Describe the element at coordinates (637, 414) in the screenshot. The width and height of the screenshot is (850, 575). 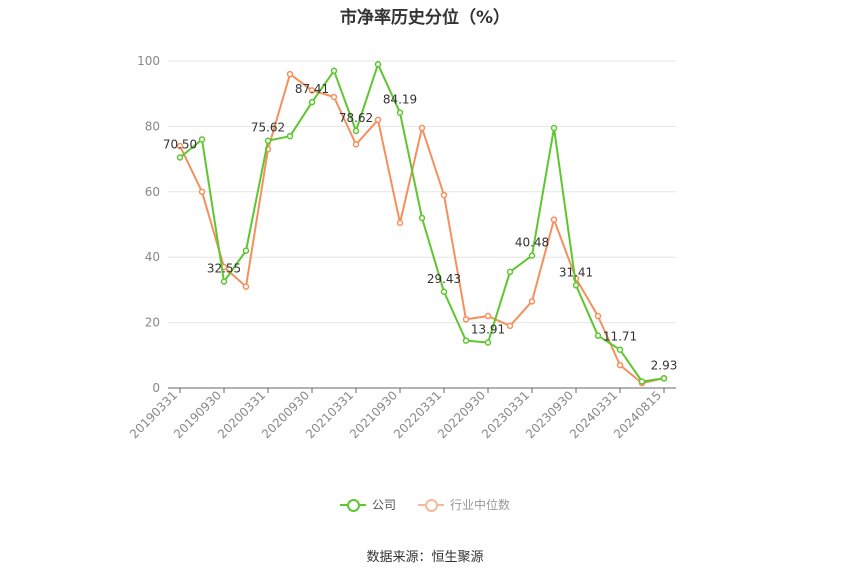
I see `x-tick-label: 20240815` at that location.